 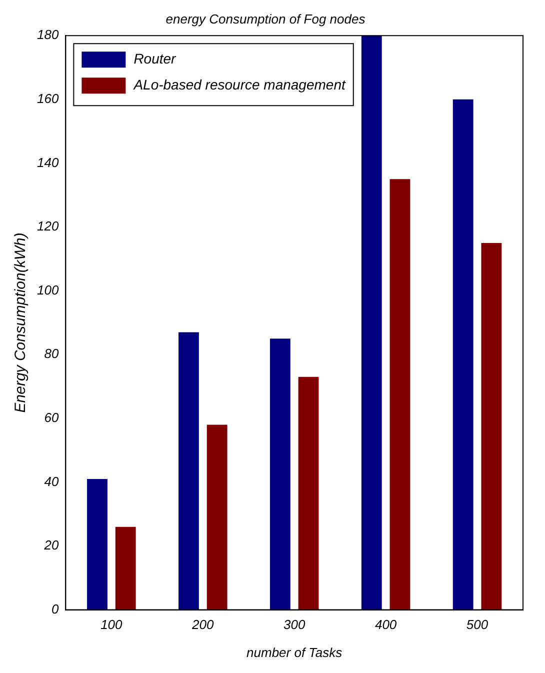 What do you see at coordinates (112, 624) in the screenshot?
I see `x-tick-label: 100` at bounding box center [112, 624].